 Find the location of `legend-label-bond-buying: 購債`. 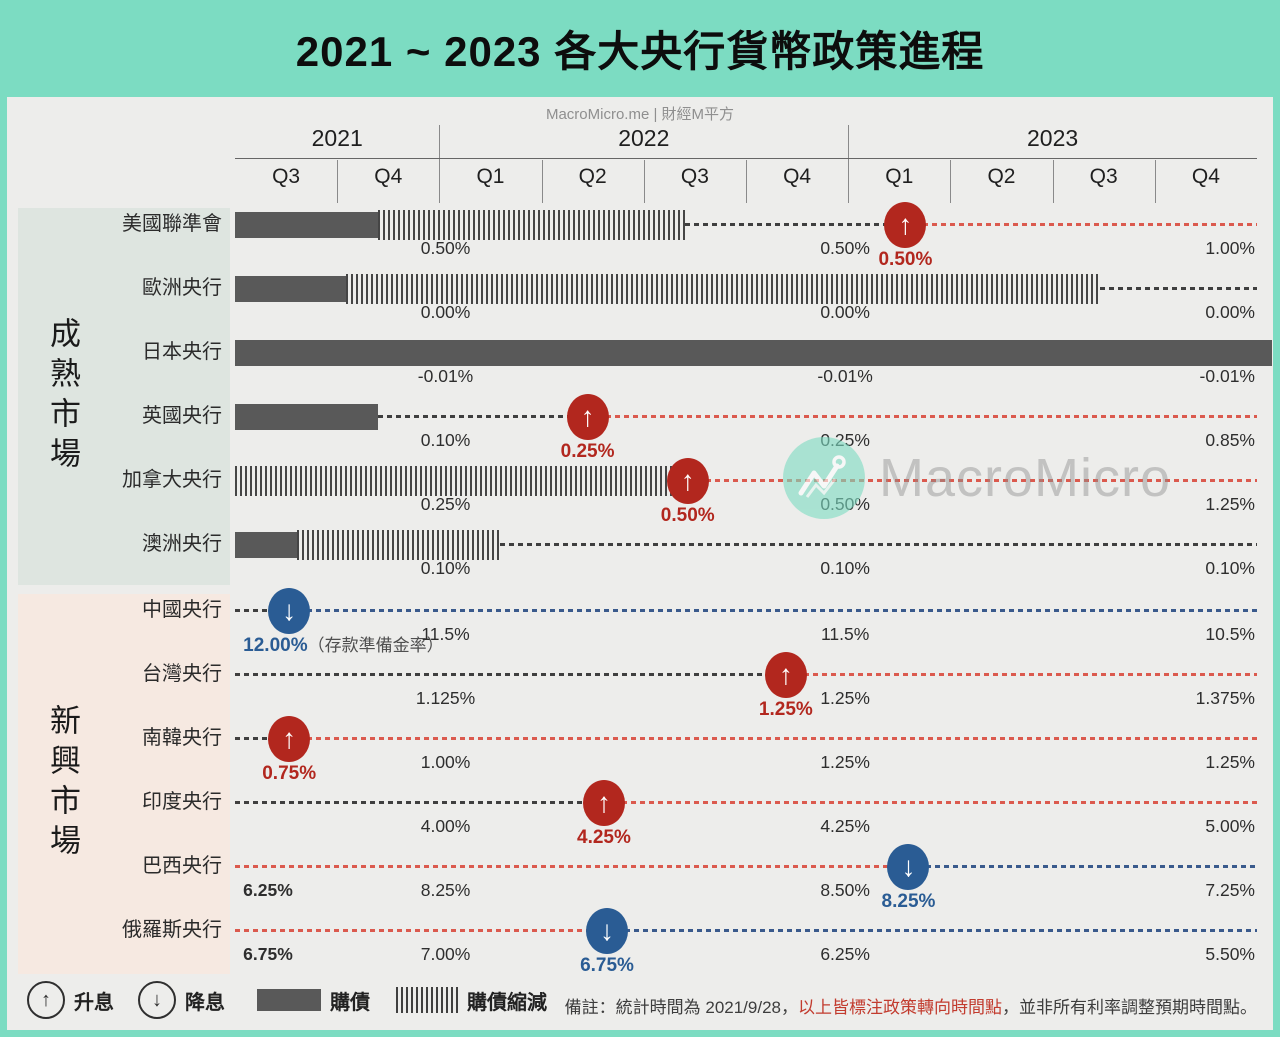

legend-label-bond-buying: 購債 is located at coordinates (350, 1002).